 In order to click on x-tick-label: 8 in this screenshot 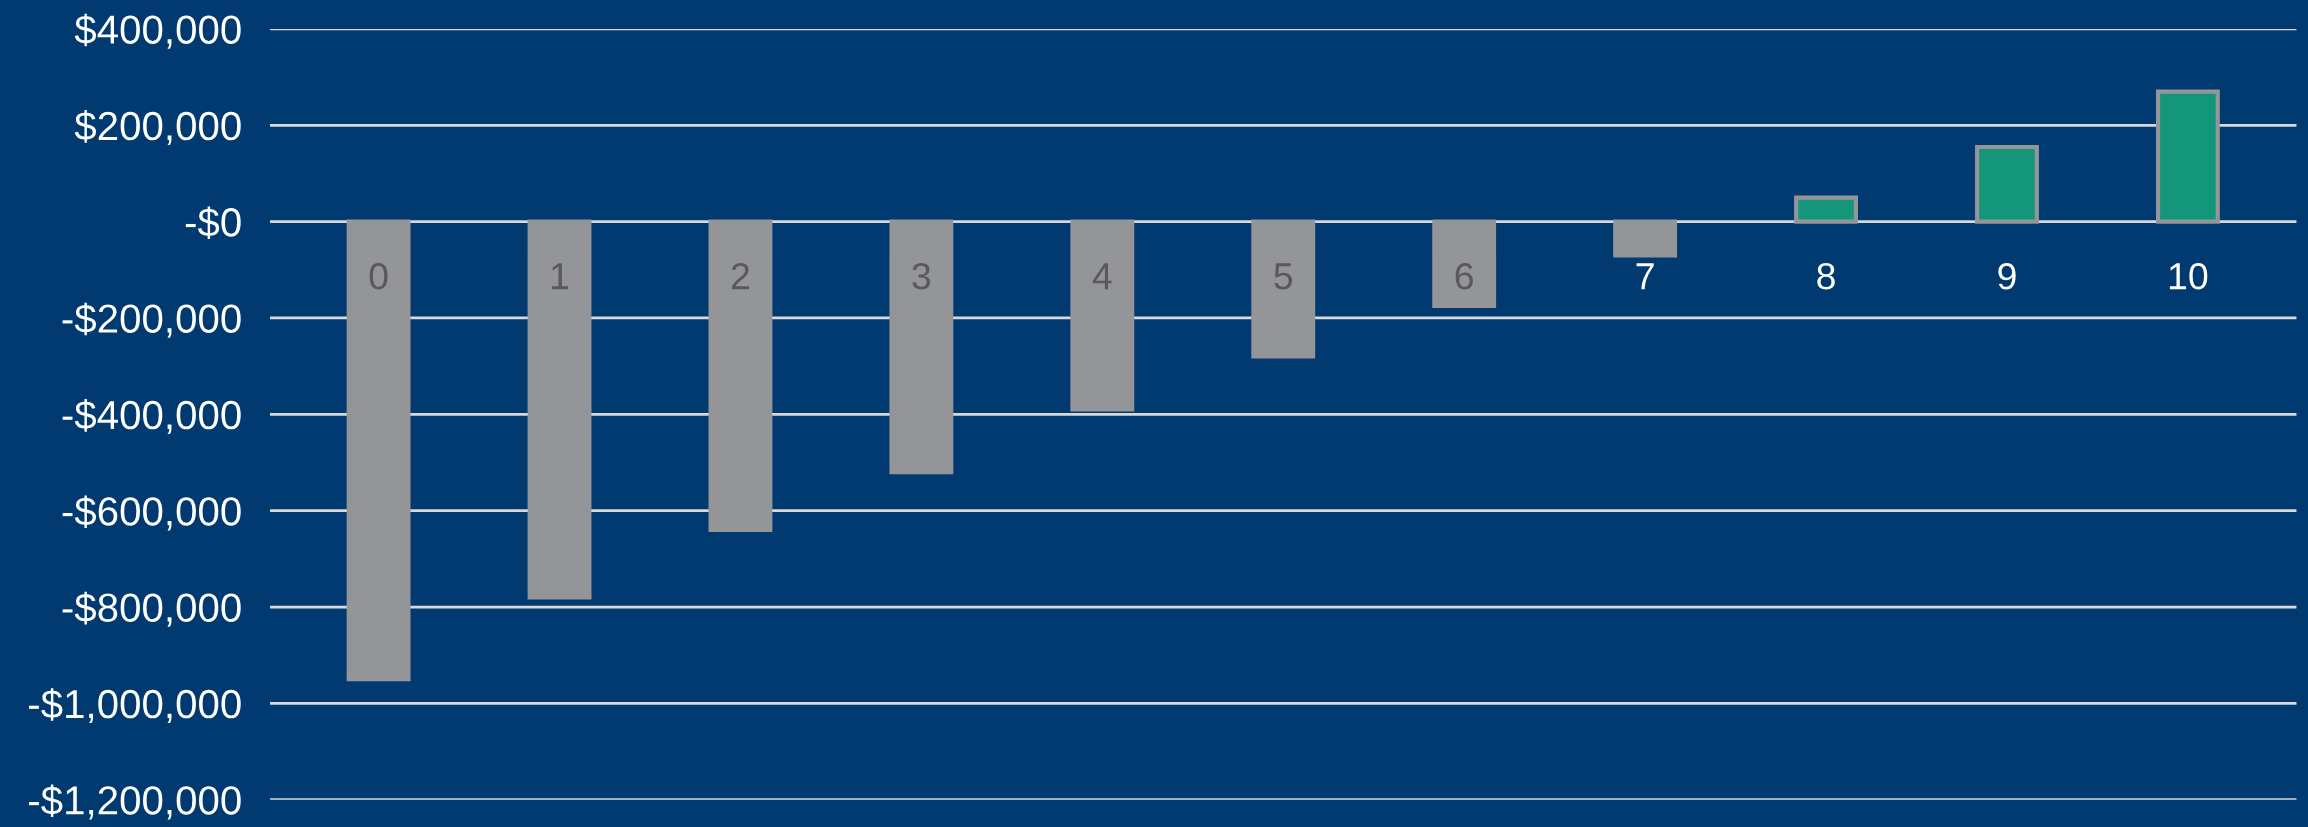, I will do `click(1826, 276)`.